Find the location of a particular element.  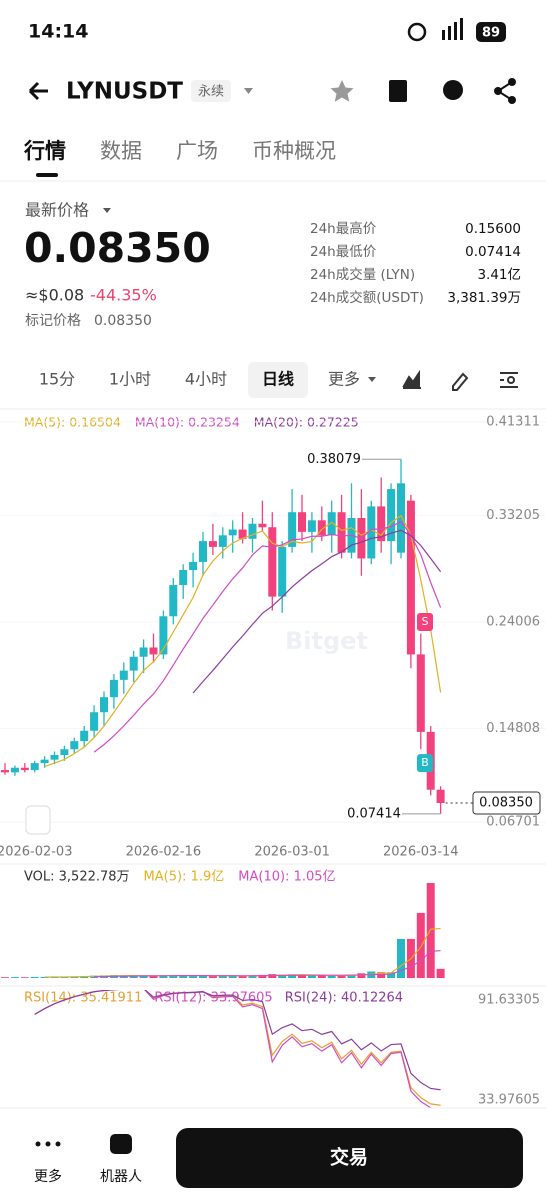

watermark: Bitget is located at coordinates (326, 641).